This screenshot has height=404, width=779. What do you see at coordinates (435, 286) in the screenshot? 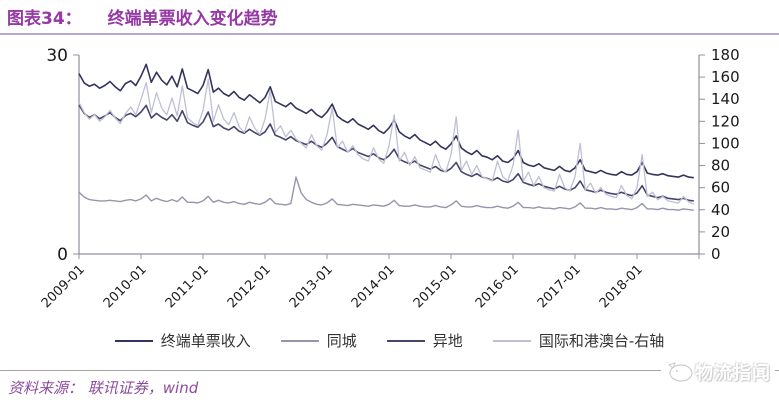
I see `x-tick-label: 2015-01` at bounding box center [435, 286].